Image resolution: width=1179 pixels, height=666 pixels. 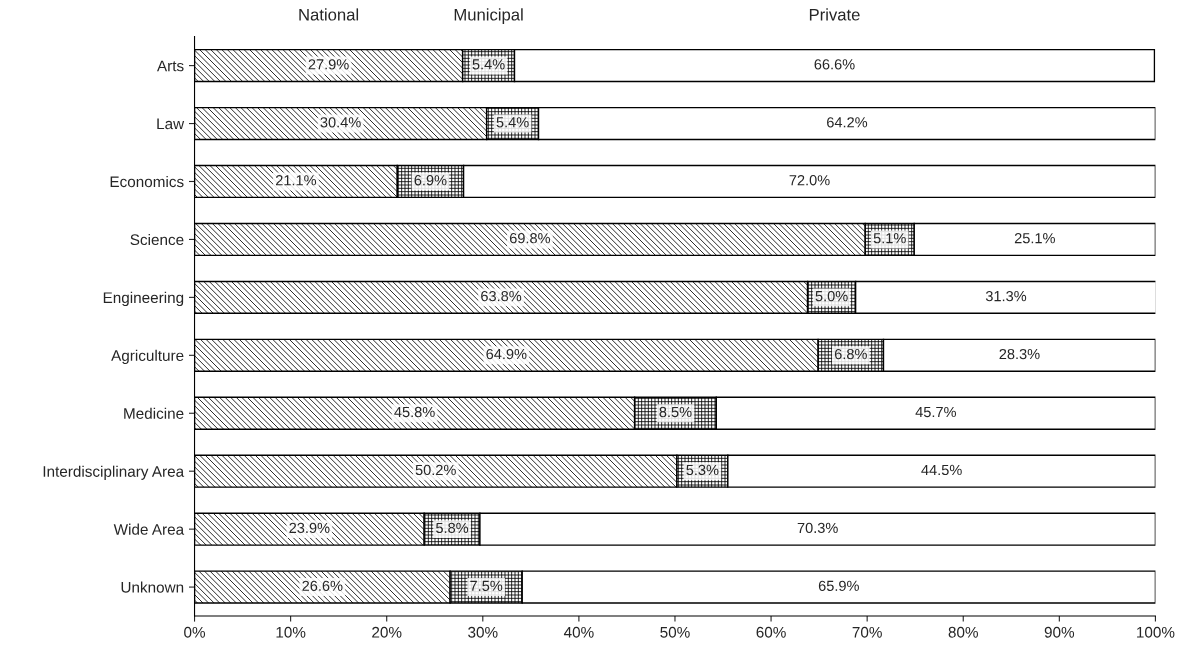 I want to click on data-label: 5.8%, so click(x=452, y=528).